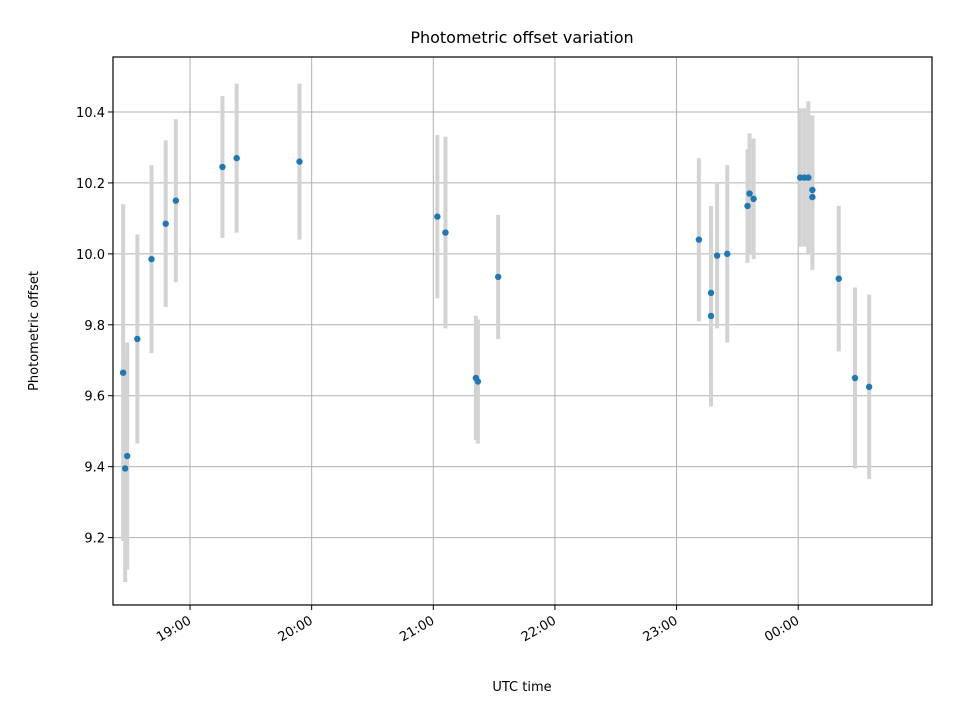 The height and width of the screenshot is (725, 960). Describe the element at coordinates (521, 687) in the screenshot. I see `x-axis-label: UTC time` at that location.